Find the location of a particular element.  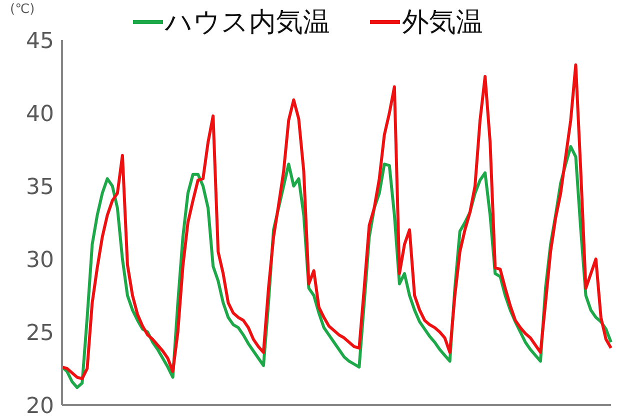

y-tick-label: 30 is located at coordinates (40, 260).